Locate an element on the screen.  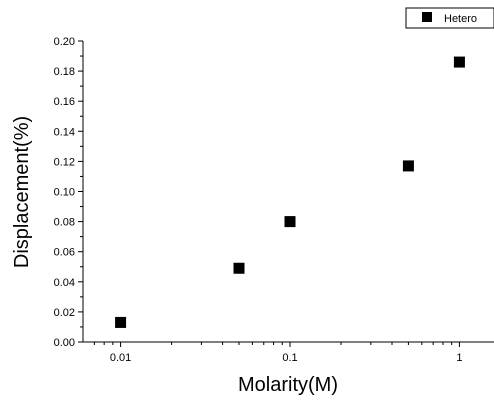
x-axis-title: Molarity(M) is located at coordinates (288, 385).